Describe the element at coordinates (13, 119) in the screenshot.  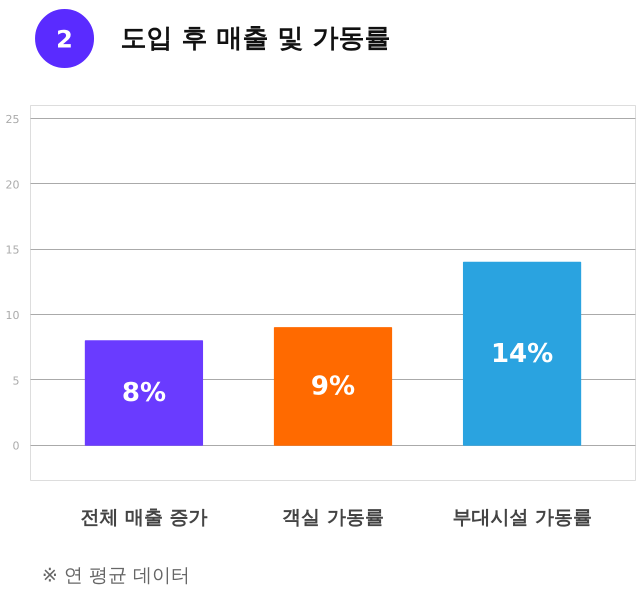
I see `y-tick-label: 25` at that location.